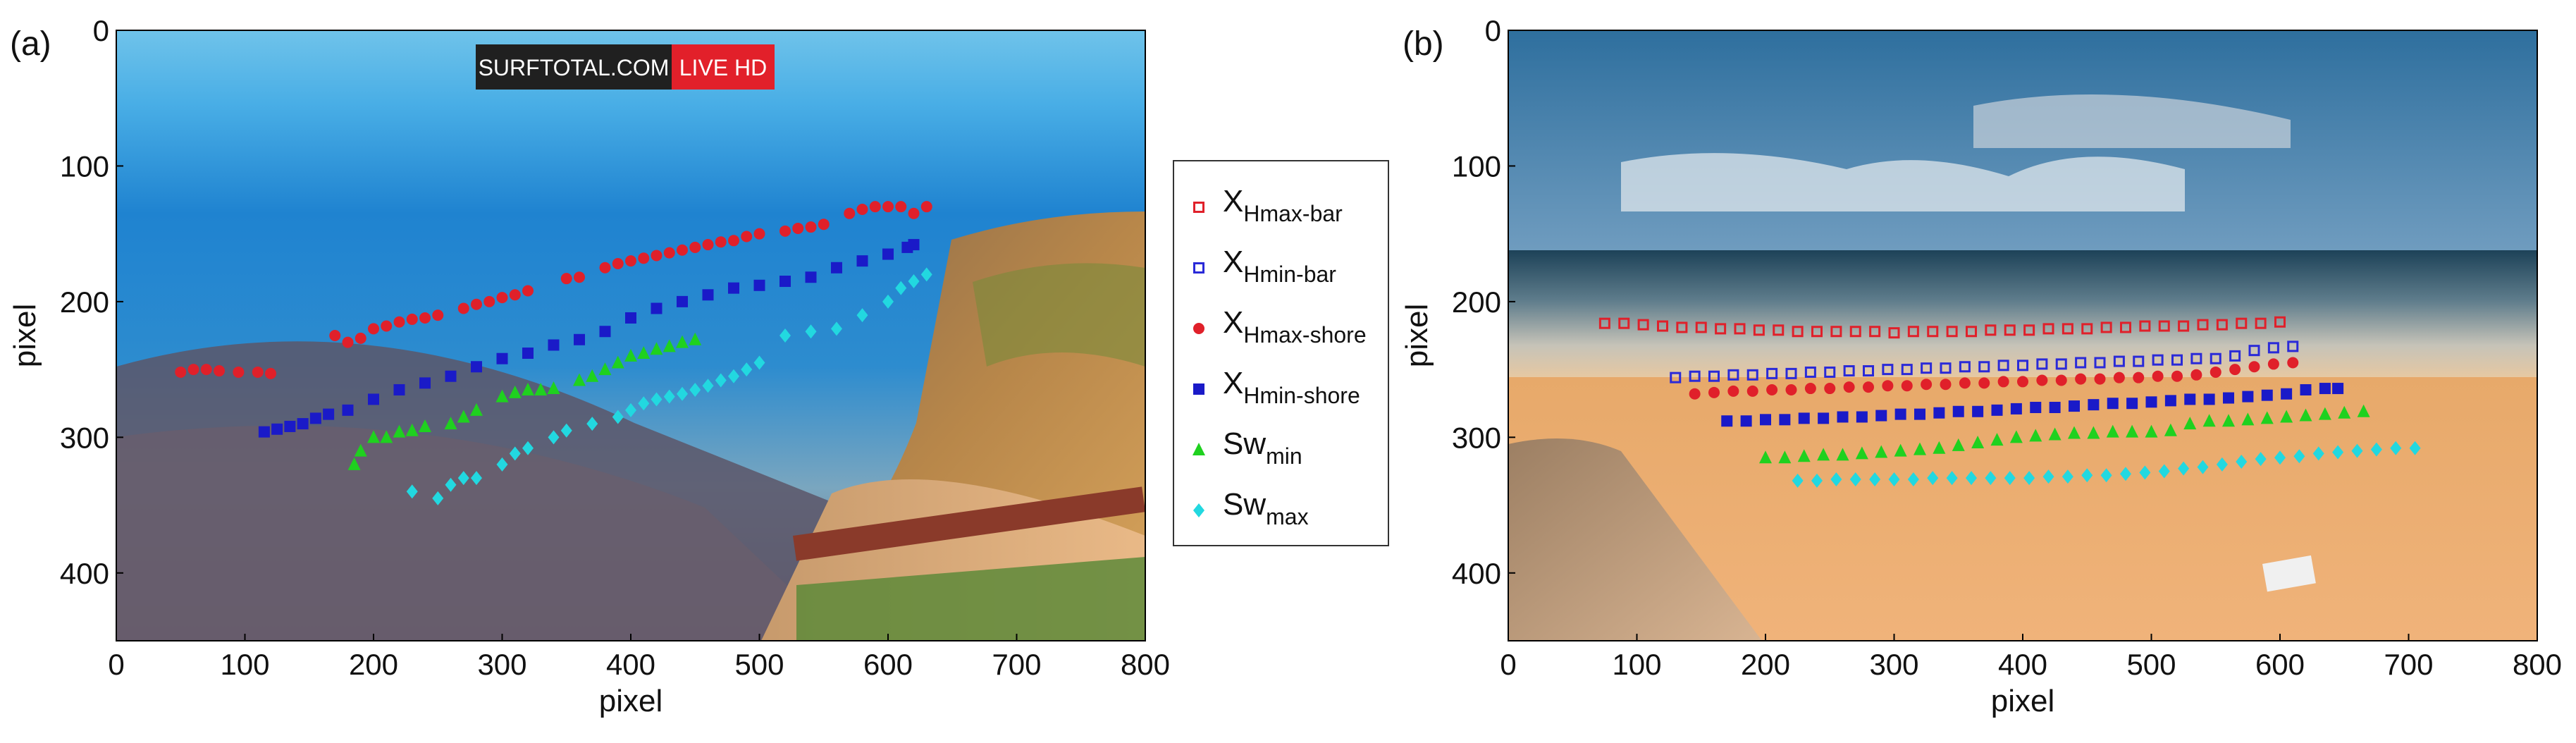  What do you see at coordinates (1283, 205) in the screenshot?
I see `legend-label: XHmax-bar` at bounding box center [1283, 205].